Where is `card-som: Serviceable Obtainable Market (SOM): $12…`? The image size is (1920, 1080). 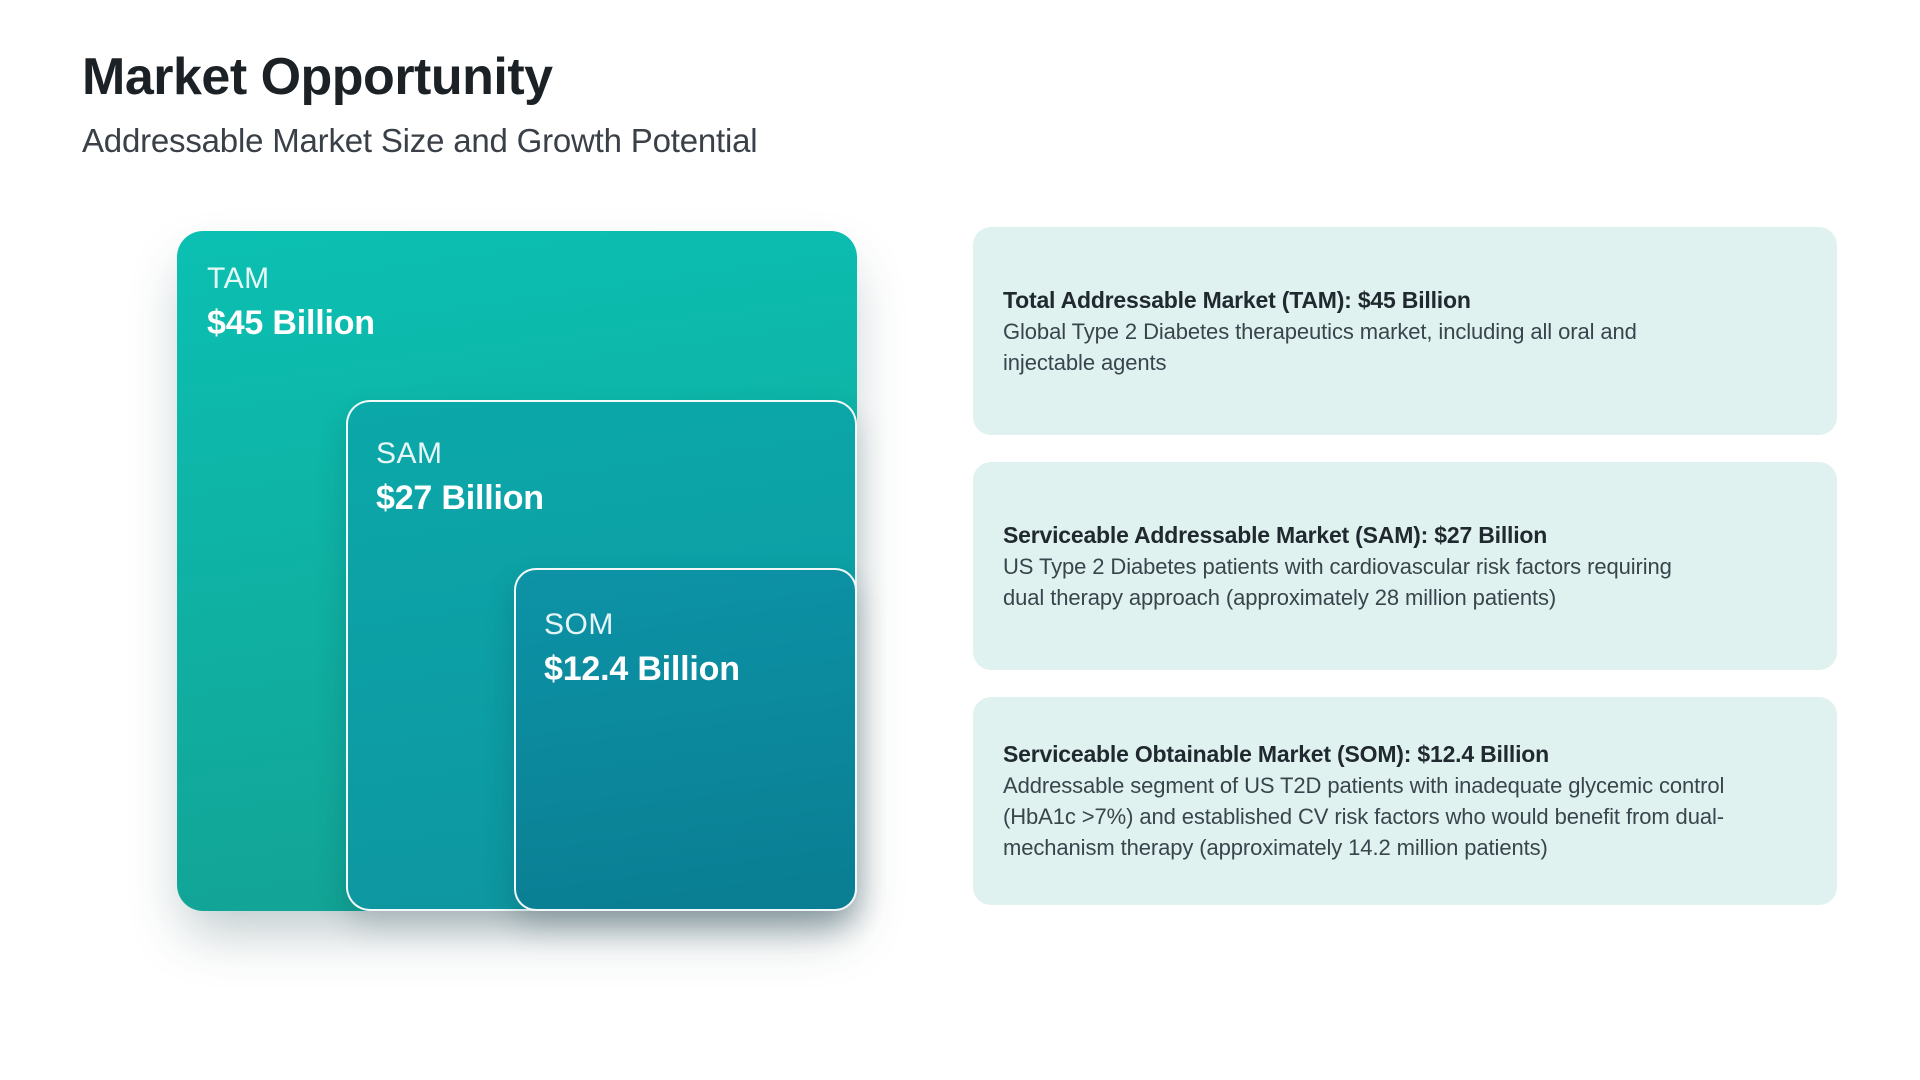
card-som: Serviceable Obtainable Market (SOM): $12… is located at coordinates (1405, 801).